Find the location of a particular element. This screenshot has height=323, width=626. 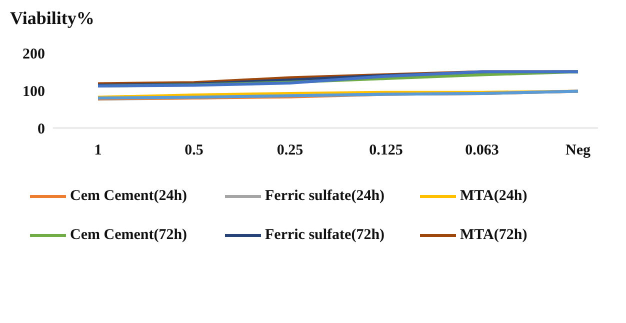

x-tick-label: 0.5 is located at coordinates (194, 150).